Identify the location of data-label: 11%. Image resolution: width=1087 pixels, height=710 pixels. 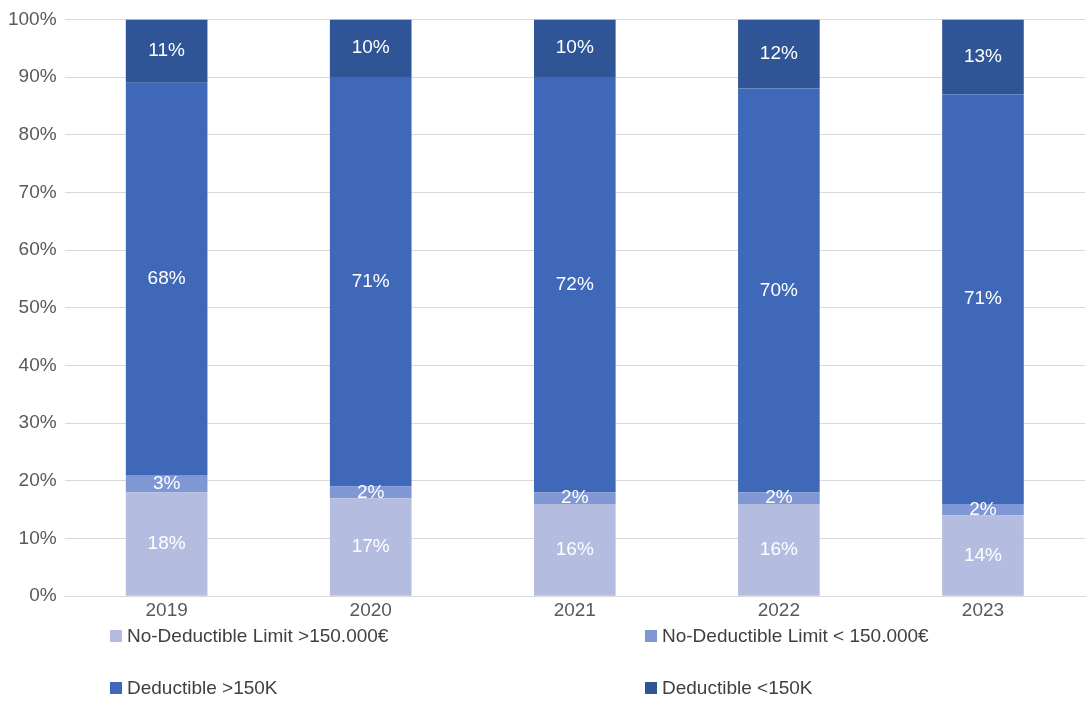
(167, 50).